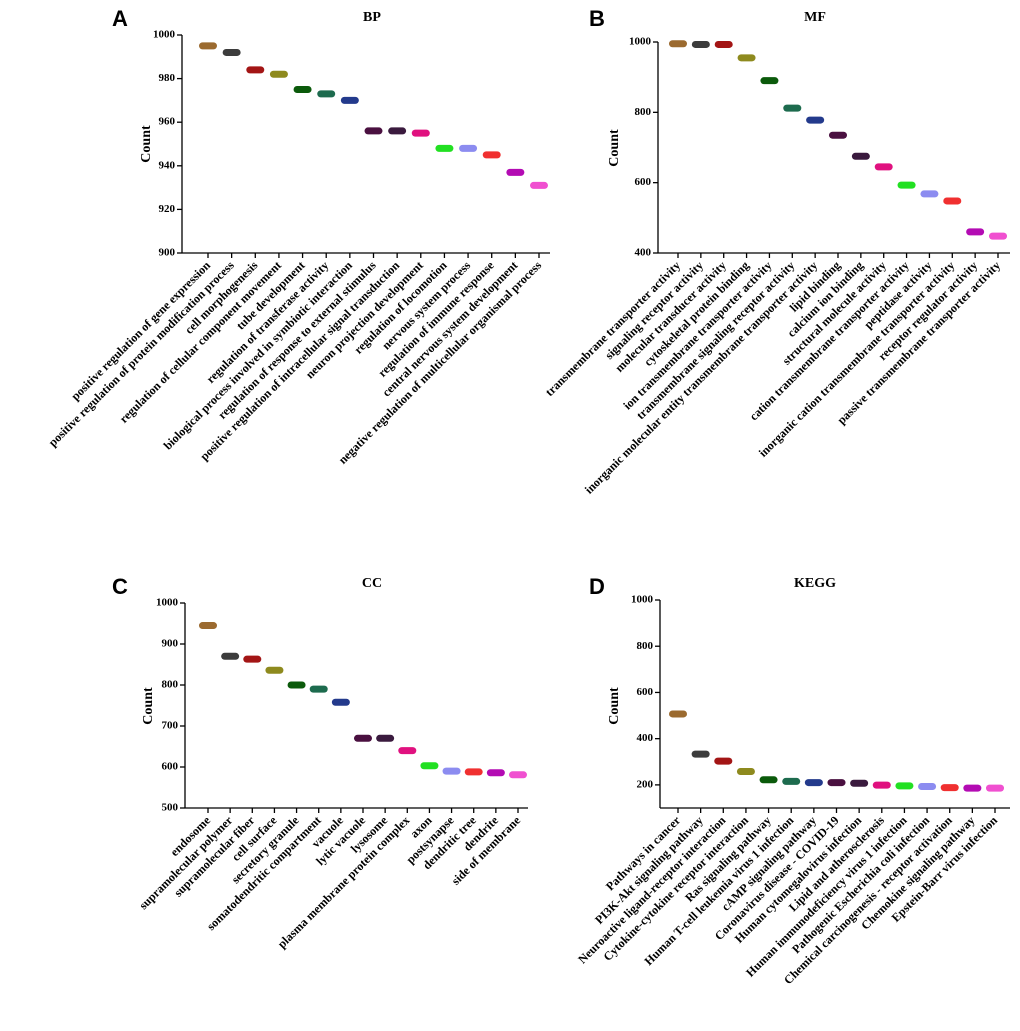 Image resolution: width=1020 pixels, height=1031 pixels. Describe the element at coordinates (278, 74) in the screenshot. I see `data-mark-regulation-of-cellular-component-movement` at that location.